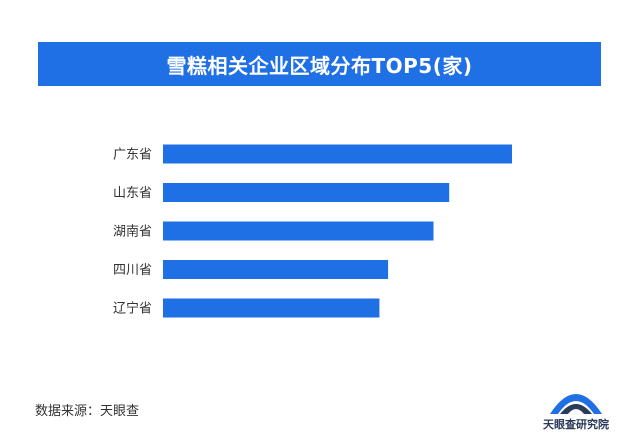 This screenshot has width=640, height=445. I want to click on category-label-2: 山东省, so click(132, 193).